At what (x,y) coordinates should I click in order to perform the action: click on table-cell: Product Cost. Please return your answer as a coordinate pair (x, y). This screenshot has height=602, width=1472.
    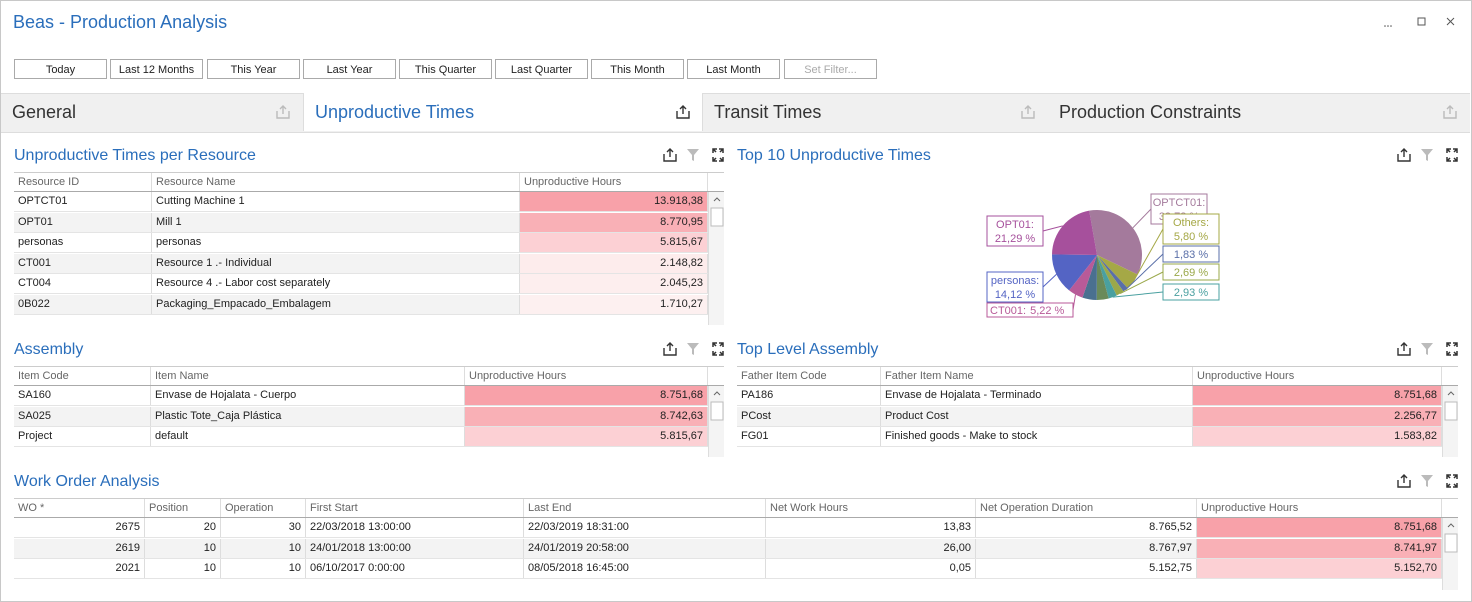
    Looking at the image, I should click on (1037, 416).